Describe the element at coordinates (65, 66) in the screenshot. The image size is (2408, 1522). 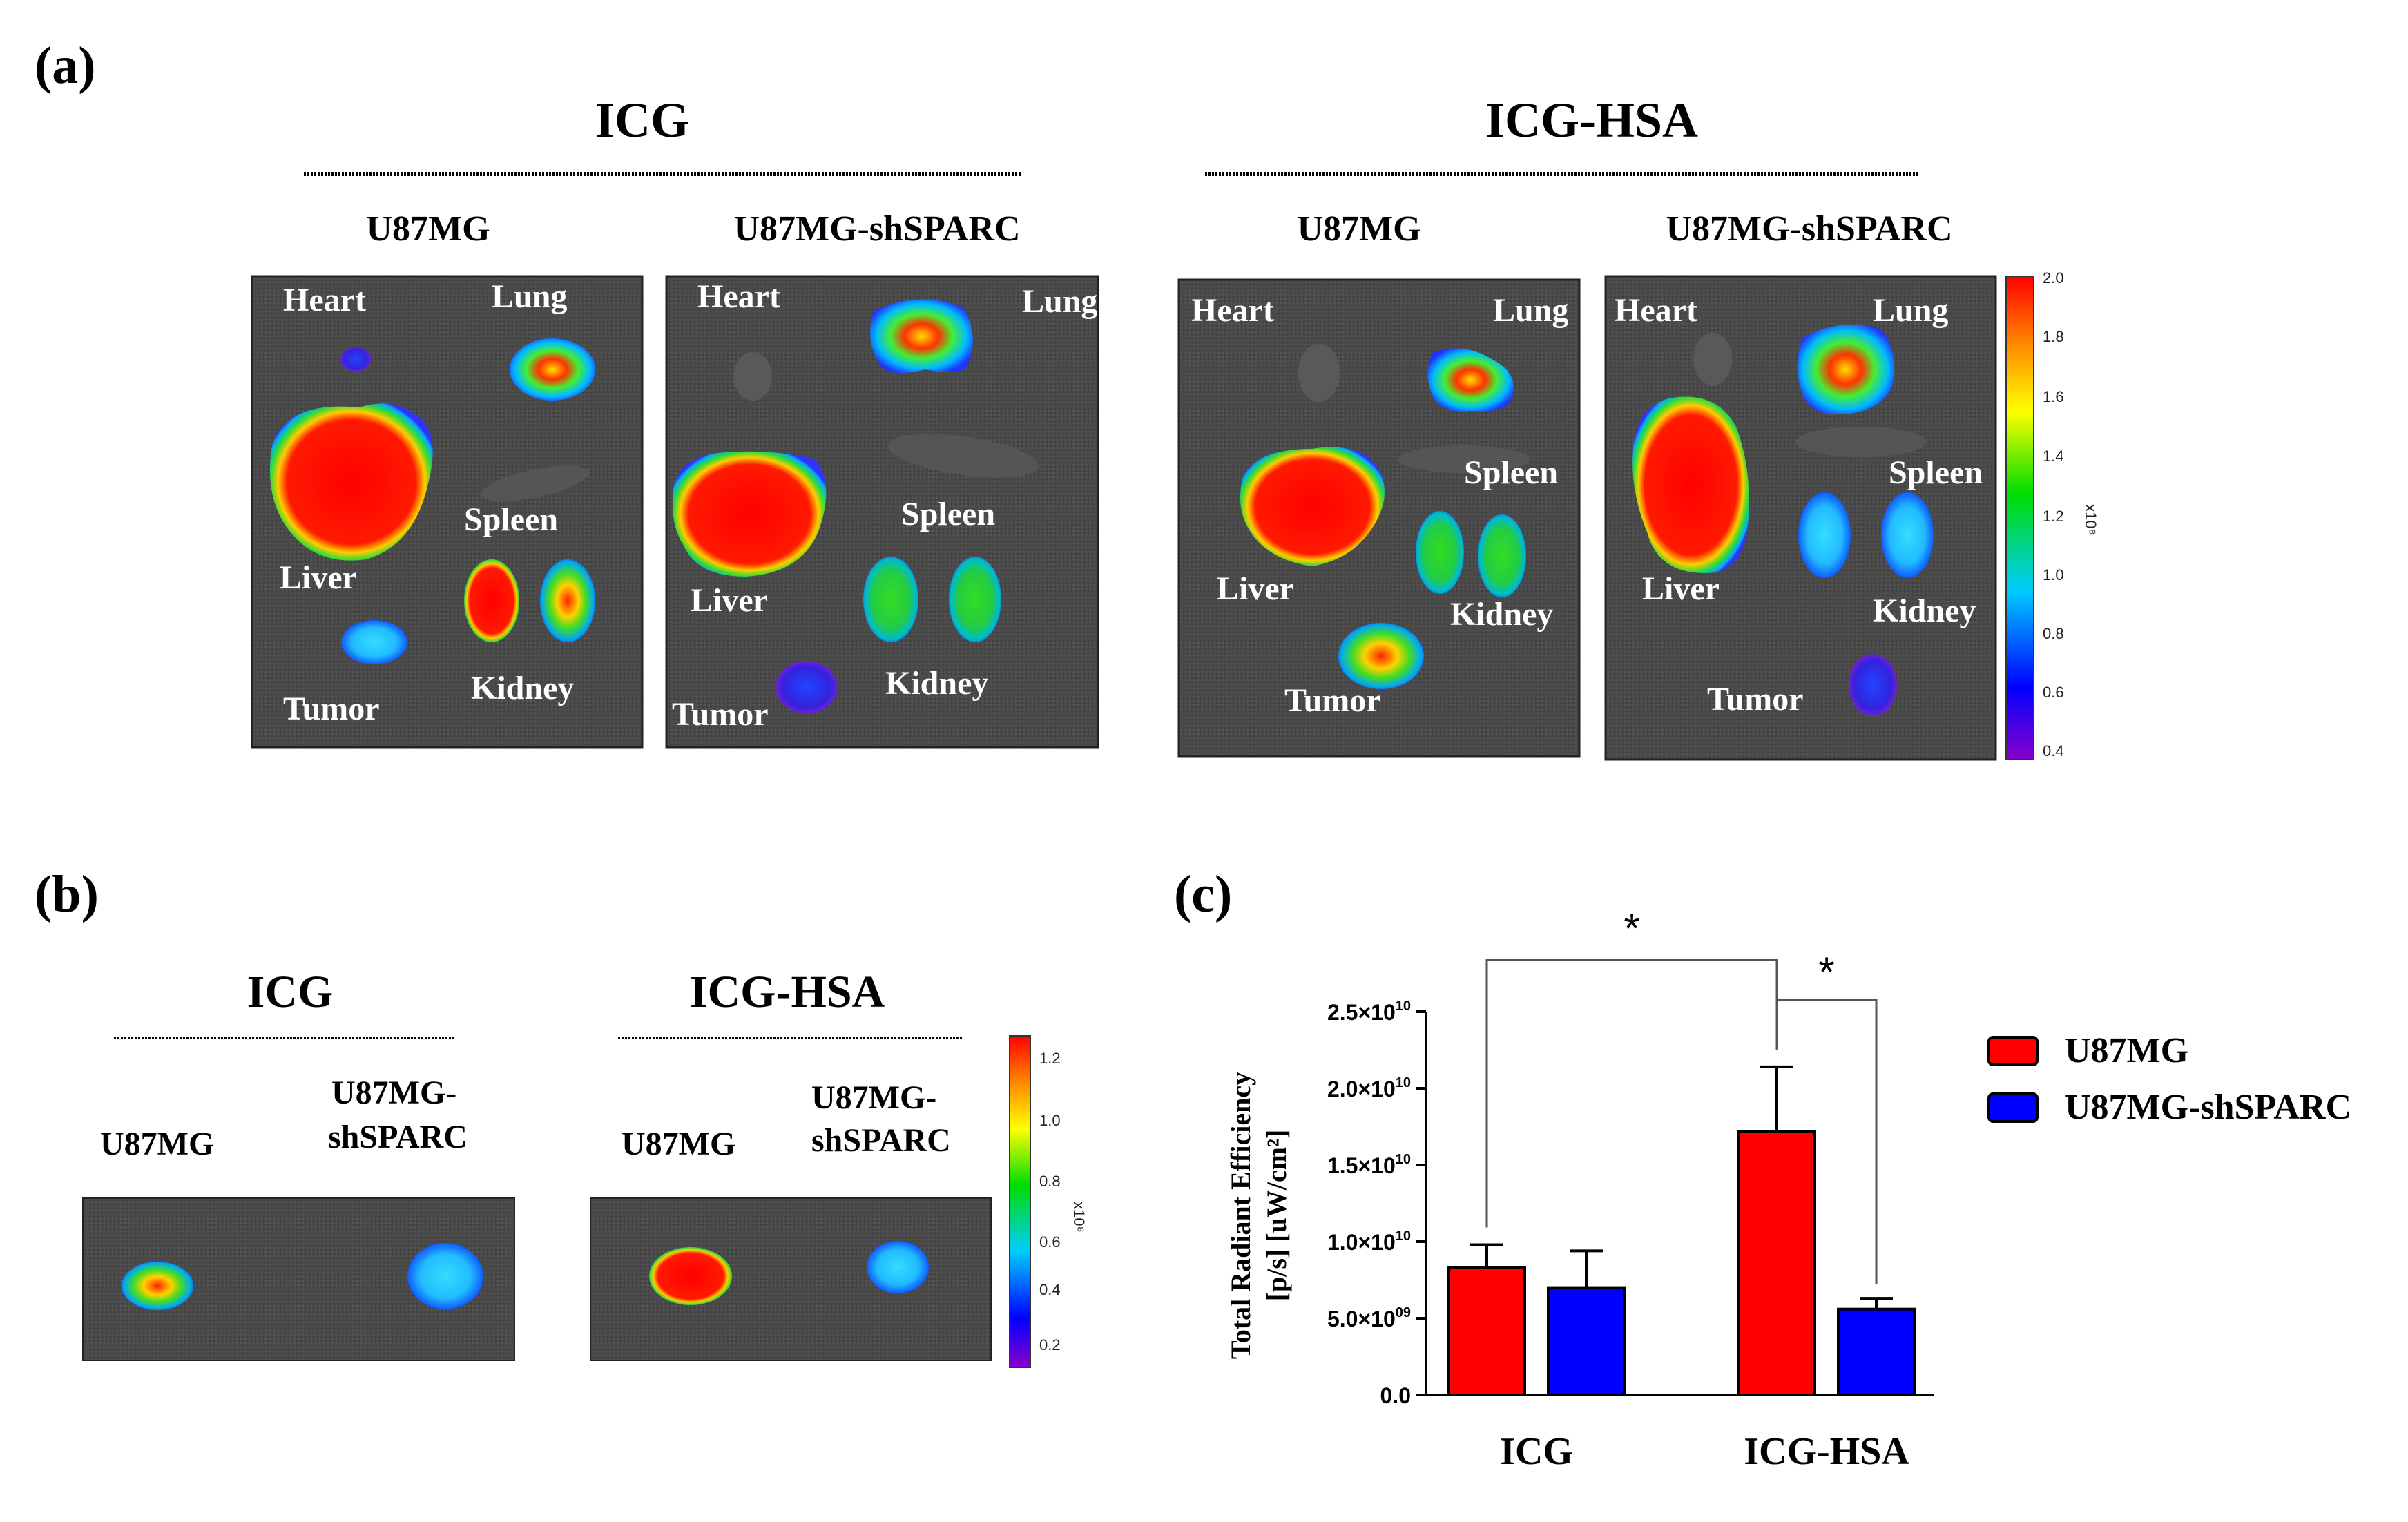
I see `panel-label-a: (a)` at that location.